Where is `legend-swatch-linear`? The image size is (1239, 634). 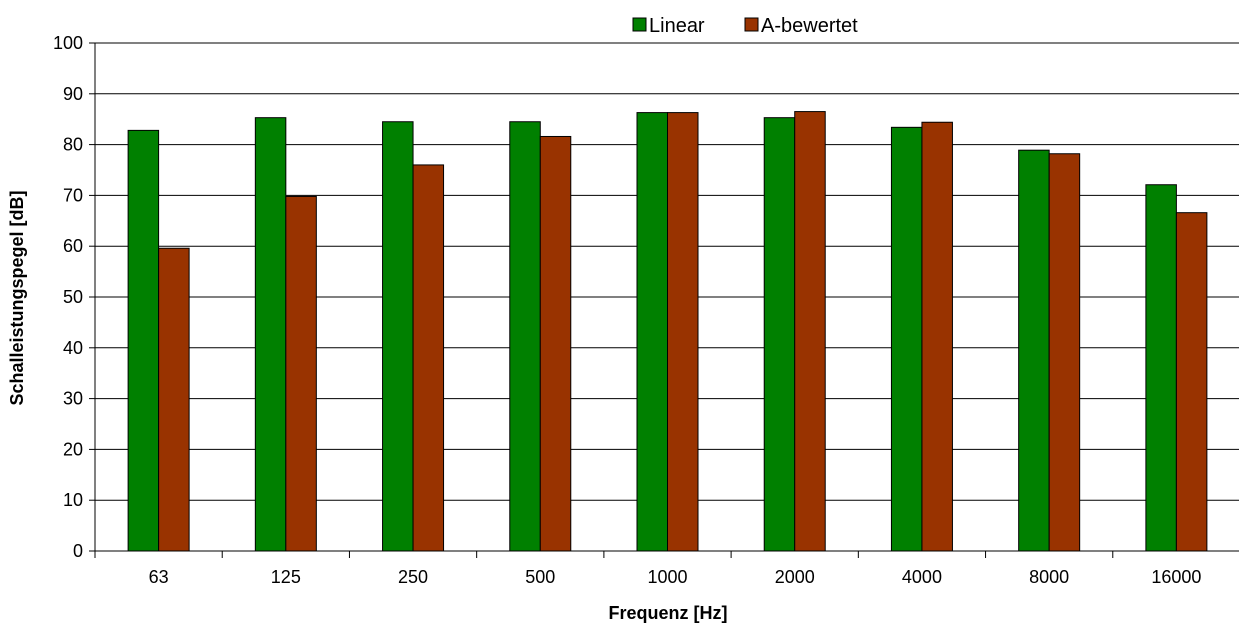 legend-swatch-linear is located at coordinates (639, 24).